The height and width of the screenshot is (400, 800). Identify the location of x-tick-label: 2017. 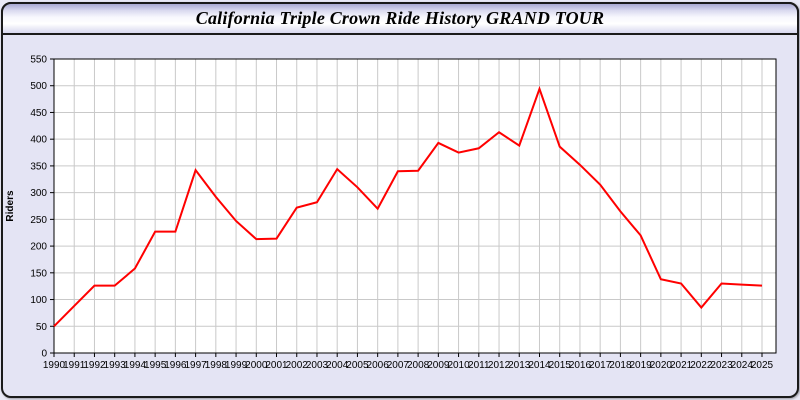
(600, 365).